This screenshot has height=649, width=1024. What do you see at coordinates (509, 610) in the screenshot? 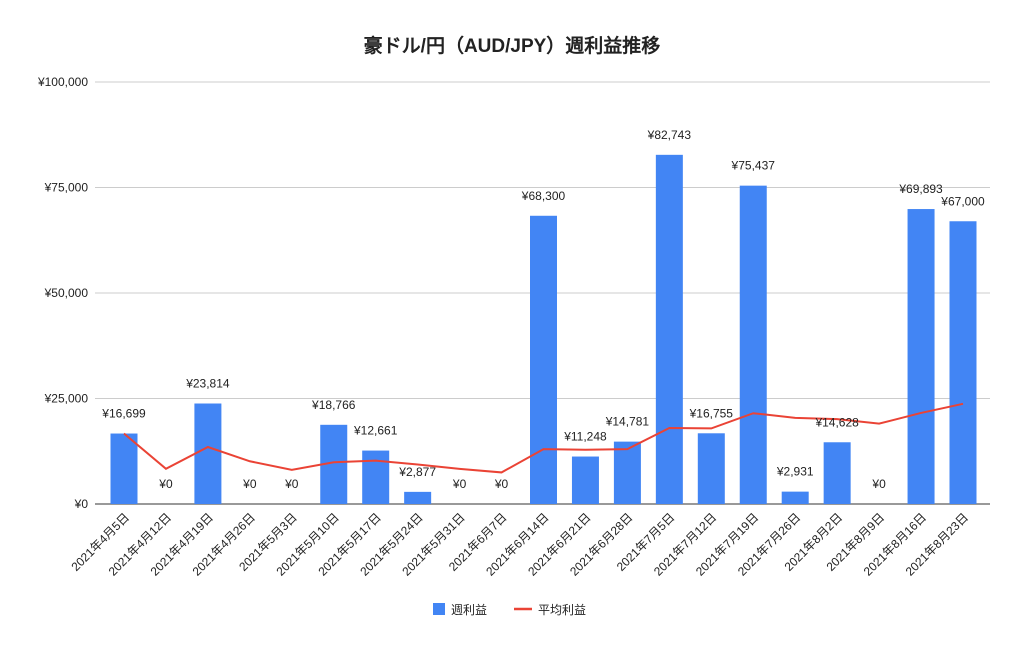
I see `legend: 週利益 平均利益` at bounding box center [509, 610].